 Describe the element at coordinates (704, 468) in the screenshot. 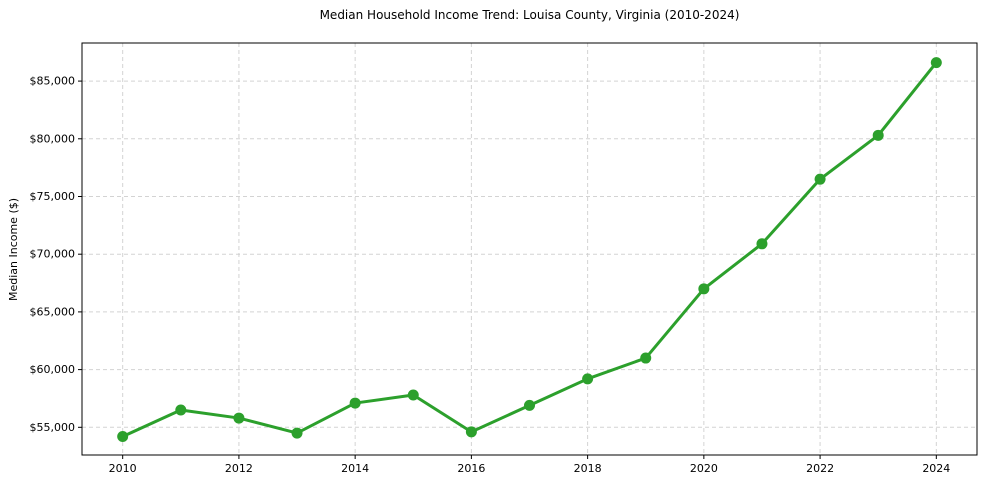

I see `x-tick-label: 2020` at that location.